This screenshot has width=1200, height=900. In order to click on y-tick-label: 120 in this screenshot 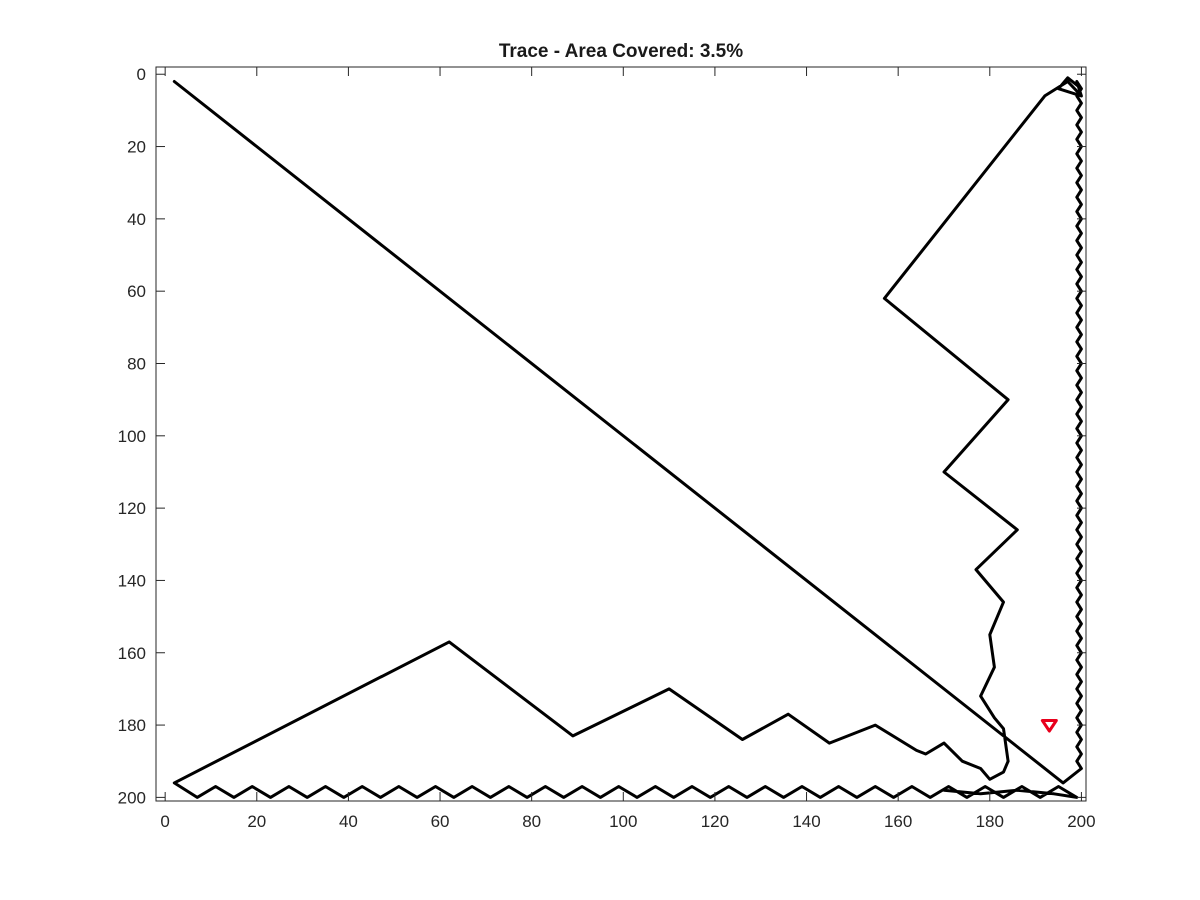, I will do `click(132, 508)`.